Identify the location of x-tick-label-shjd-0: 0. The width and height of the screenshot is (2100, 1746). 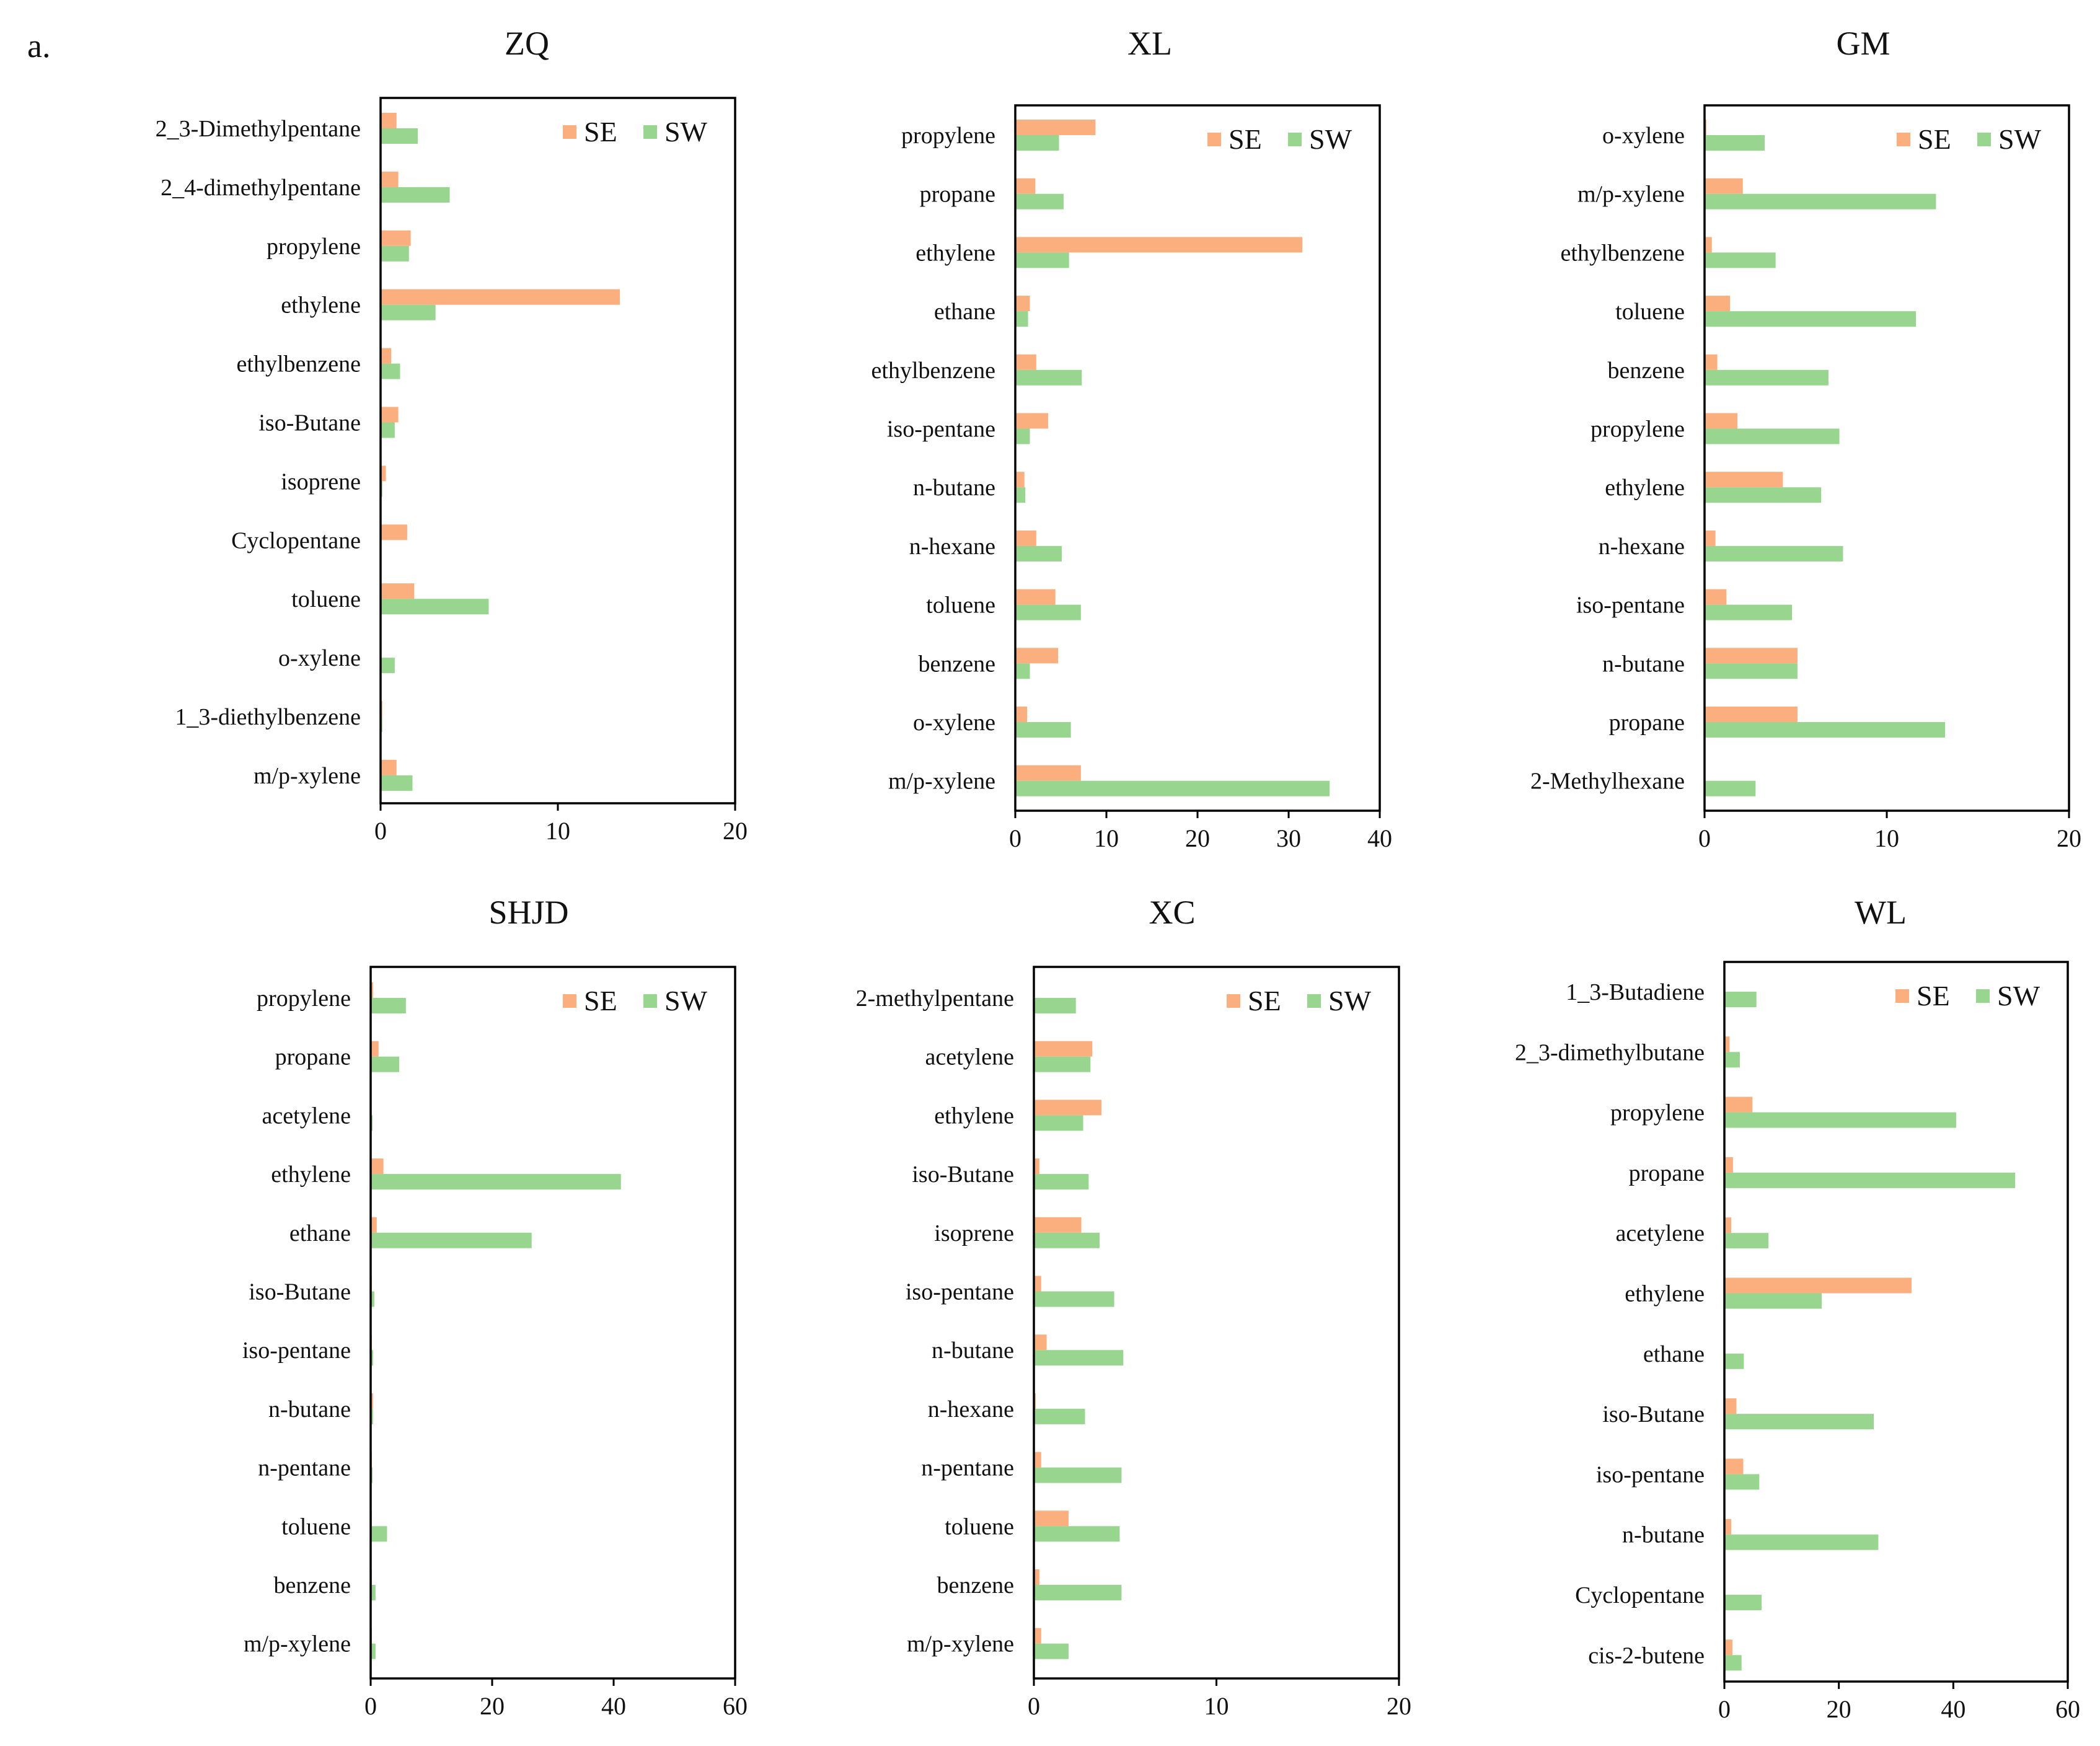
(371, 1706).